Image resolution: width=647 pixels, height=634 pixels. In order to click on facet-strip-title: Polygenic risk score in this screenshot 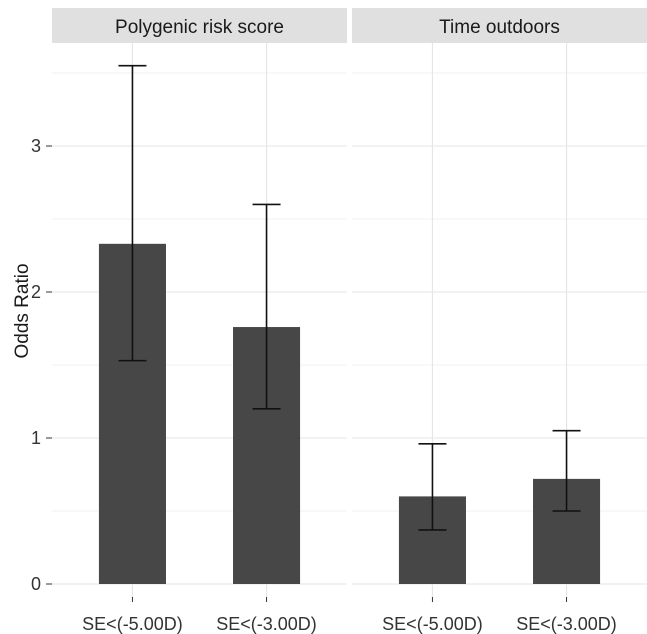, I will do `click(199, 27)`.